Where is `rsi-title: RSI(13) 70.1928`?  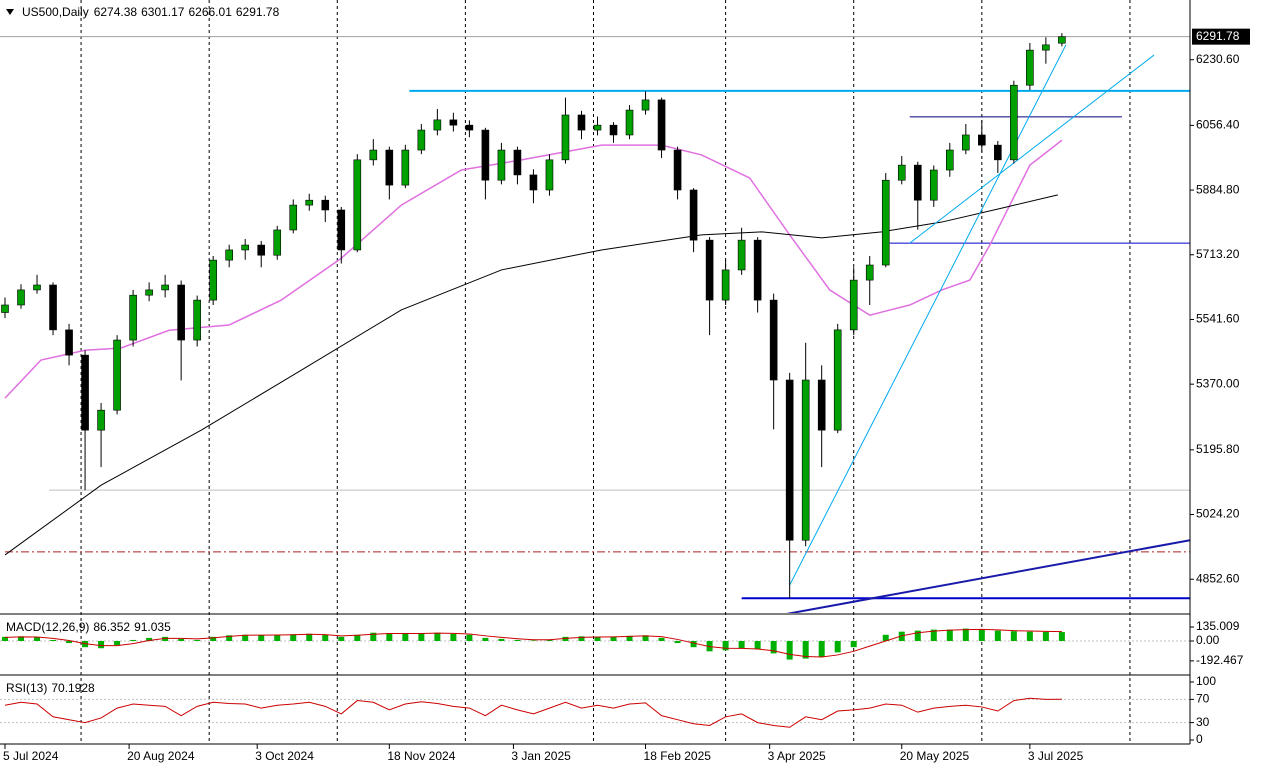
rsi-title: RSI(13) 70.1928 is located at coordinates (50, 688).